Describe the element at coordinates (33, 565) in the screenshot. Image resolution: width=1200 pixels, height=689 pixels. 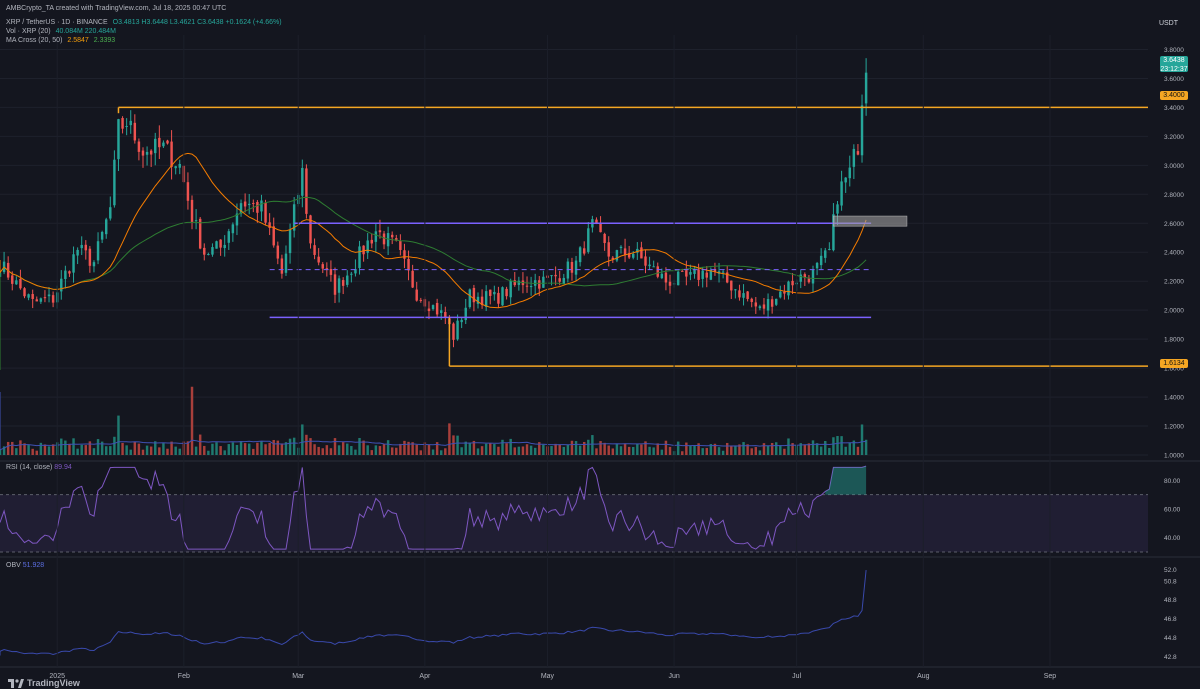
I see `obv-value: 51.928` at that location.